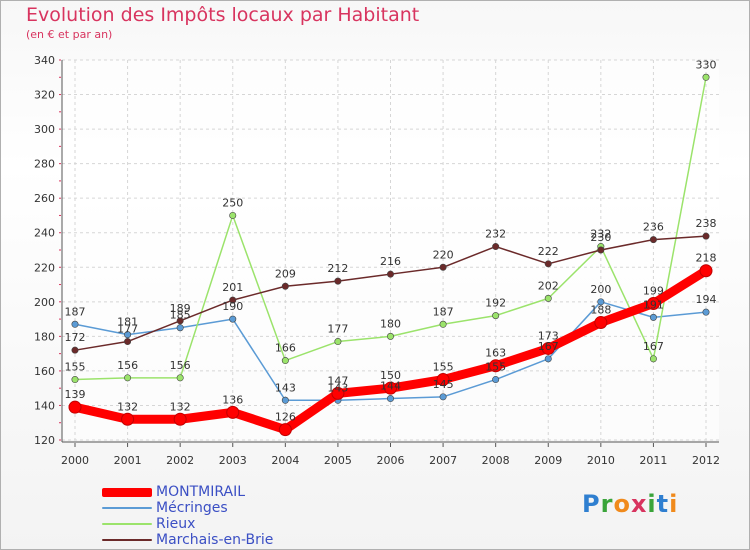 This screenshot has width=750, height=550. I want to click on legend-label: Rieux, so click(176, 524).